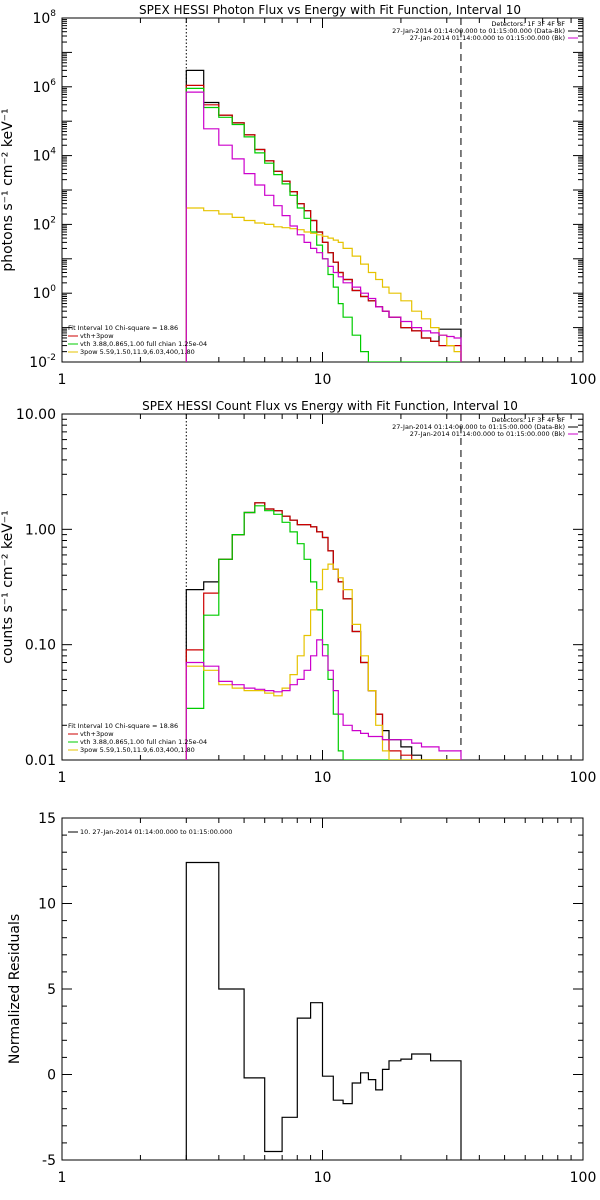  I want to click on photon-header-text: Detectors: 1F 3F 4F 8F, so click(528, 24).